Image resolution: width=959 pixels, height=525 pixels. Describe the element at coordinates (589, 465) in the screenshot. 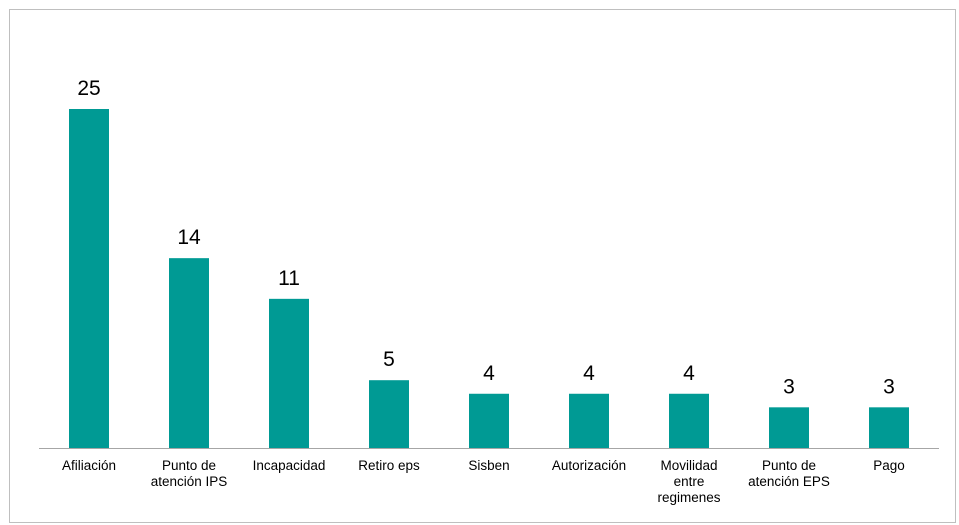

I see `category-label: Autorización` at that location.